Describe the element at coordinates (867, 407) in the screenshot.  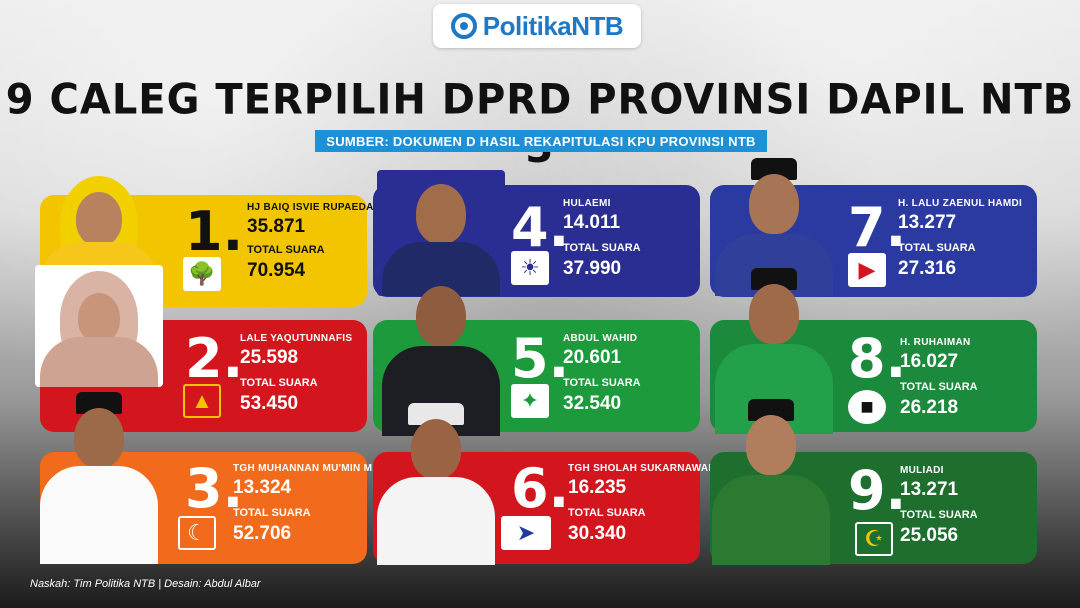
I see `kaaba-icon: ■` at that location.